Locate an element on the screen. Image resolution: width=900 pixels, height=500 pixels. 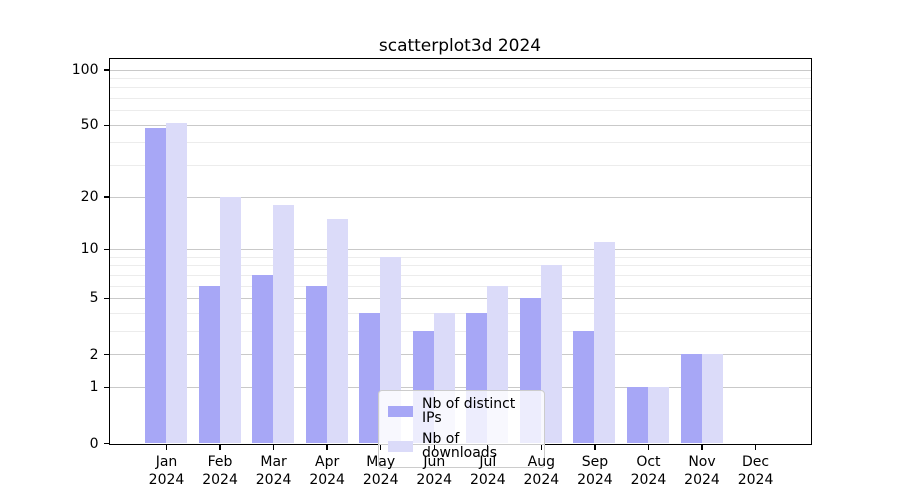
y-tick-label: 2 is located at coordinates (94, 354).